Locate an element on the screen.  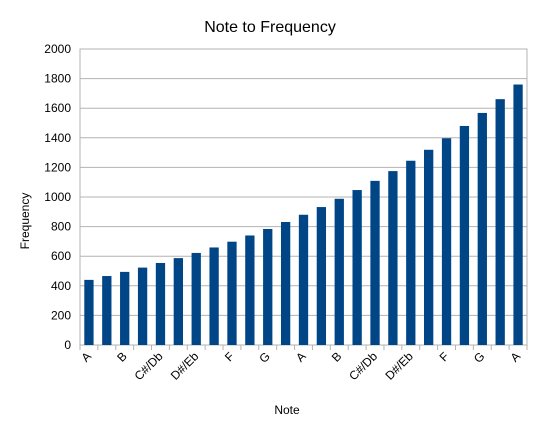
y-tick-label: 1600 is located at coordinates (57, 108).